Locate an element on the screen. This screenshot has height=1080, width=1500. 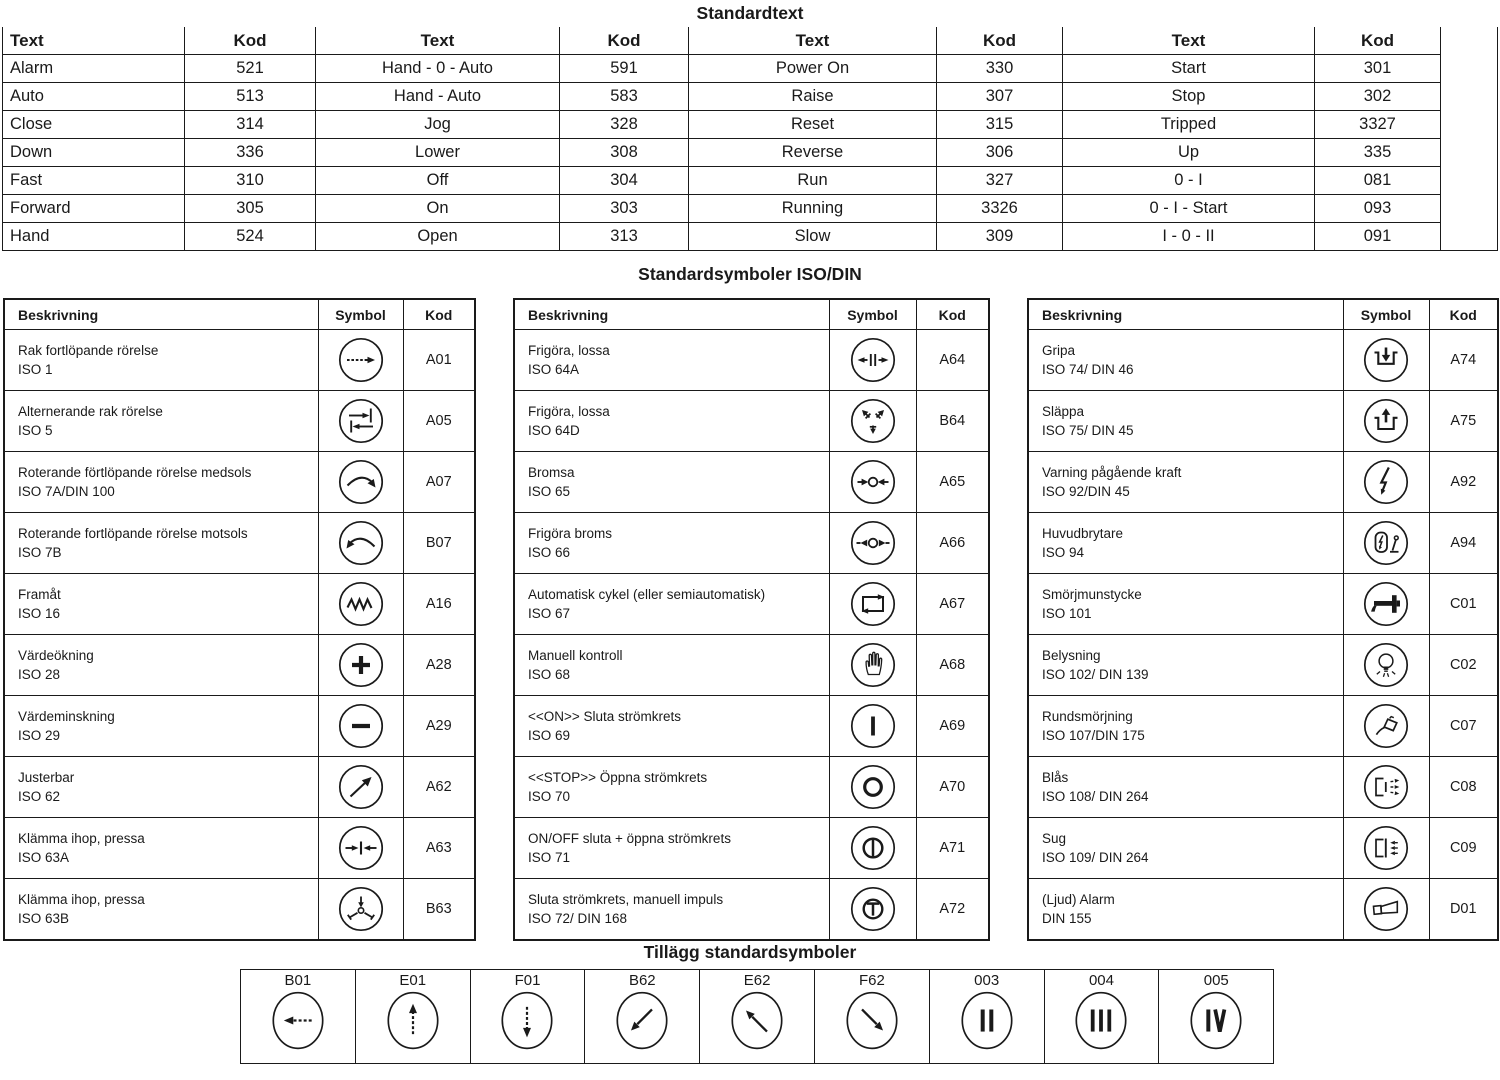
arrow-up-icon is located at coordinates (413, 1020).